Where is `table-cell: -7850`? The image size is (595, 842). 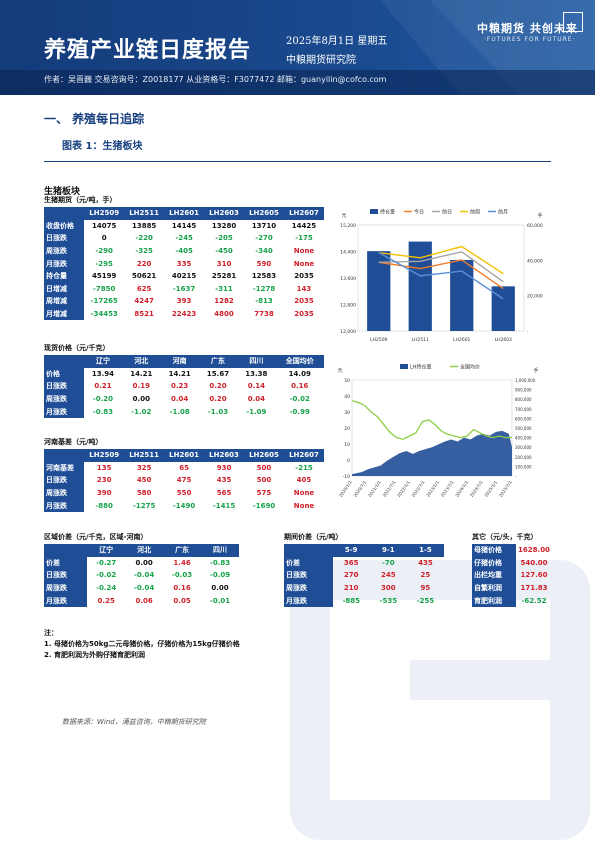
table-cell: -7850 is located at coordinates (104, 288).